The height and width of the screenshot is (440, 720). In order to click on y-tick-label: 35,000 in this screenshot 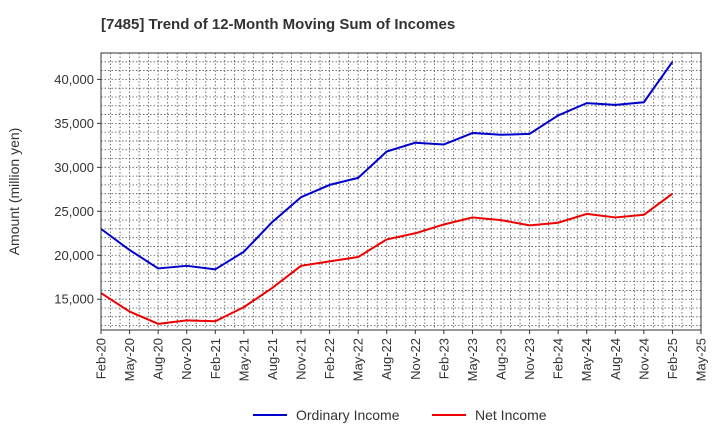, I will do `click(74, 123)`.